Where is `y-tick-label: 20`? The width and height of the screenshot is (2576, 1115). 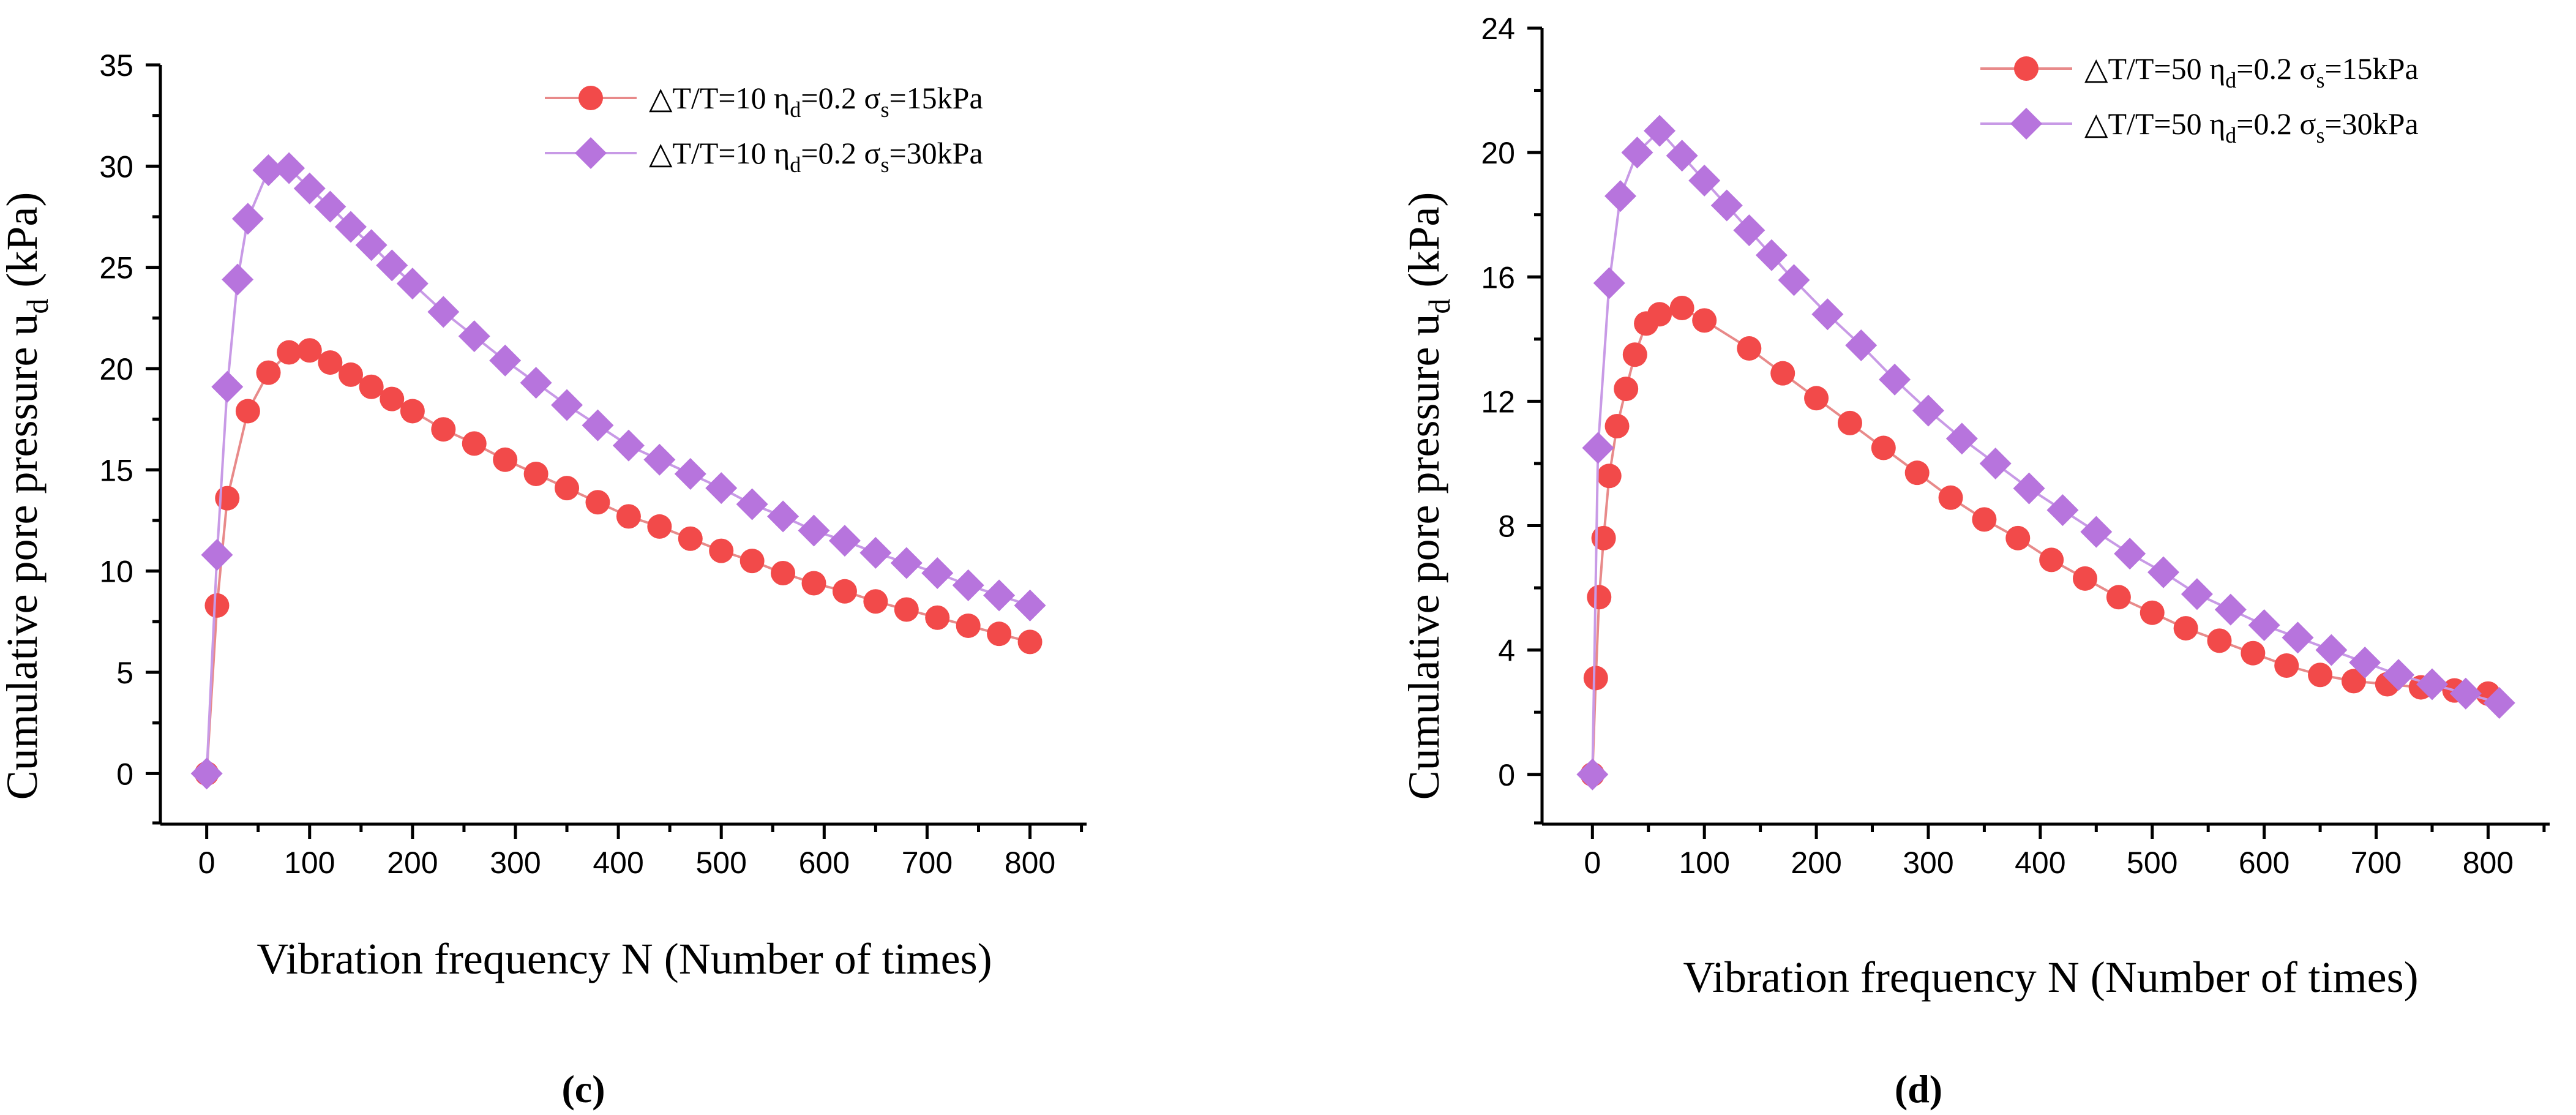
y-tick-label: 20 is located at coordinates (116, 369).